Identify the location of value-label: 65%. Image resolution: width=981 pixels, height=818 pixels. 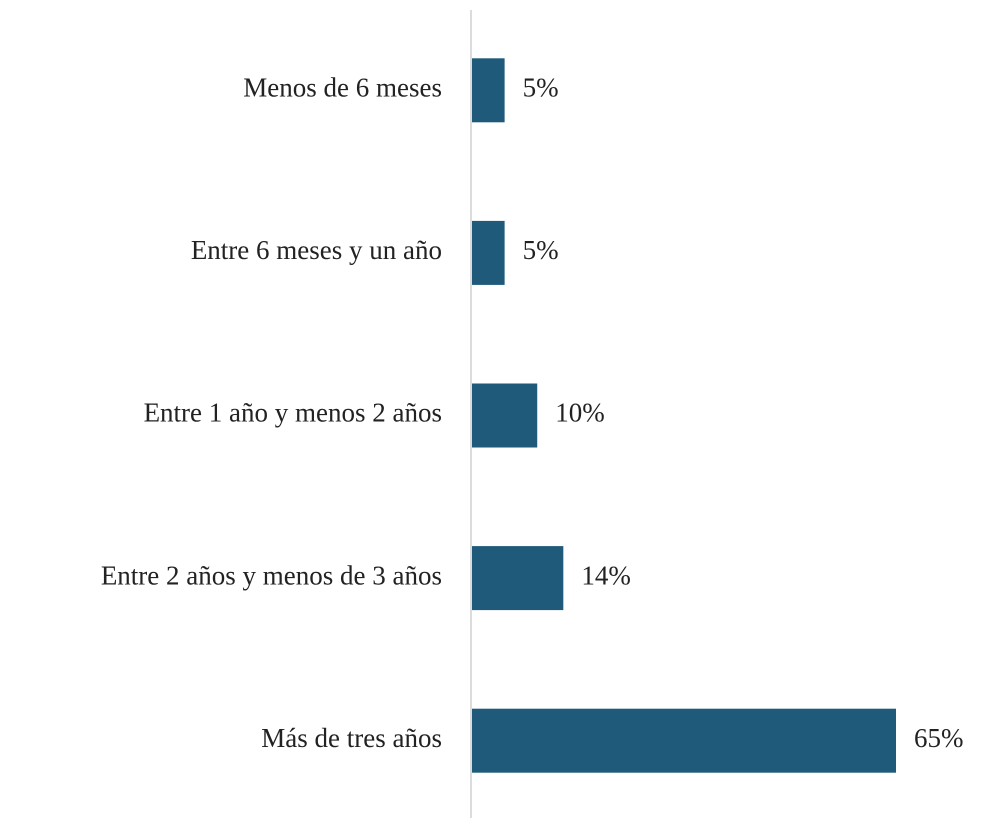
(939, 738).